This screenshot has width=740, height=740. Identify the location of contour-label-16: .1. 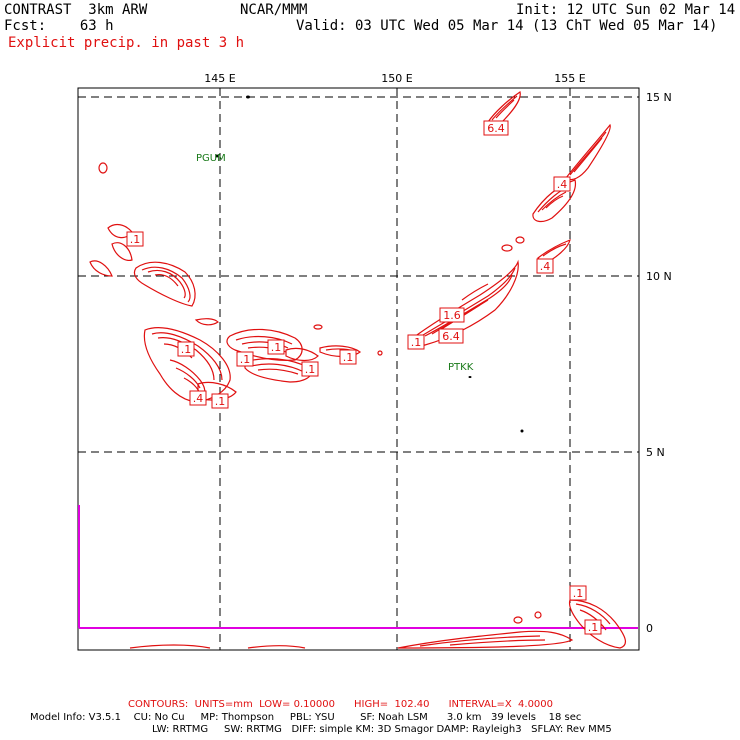
(593, 627).